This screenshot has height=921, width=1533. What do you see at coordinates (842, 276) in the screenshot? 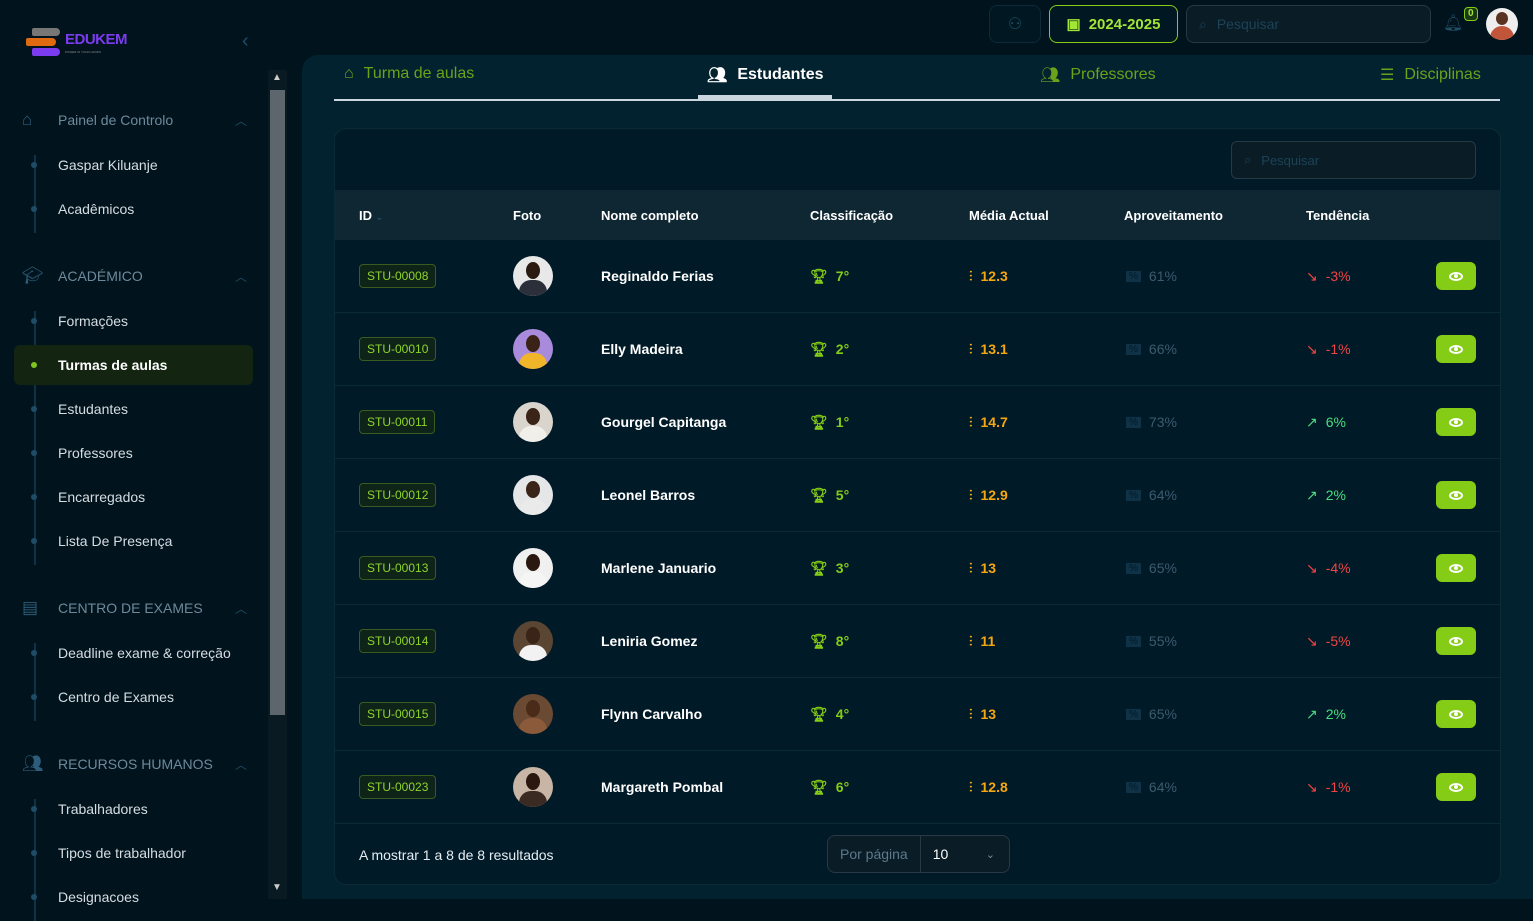
I see `rank: 7°` at bounding box center [842, 276].